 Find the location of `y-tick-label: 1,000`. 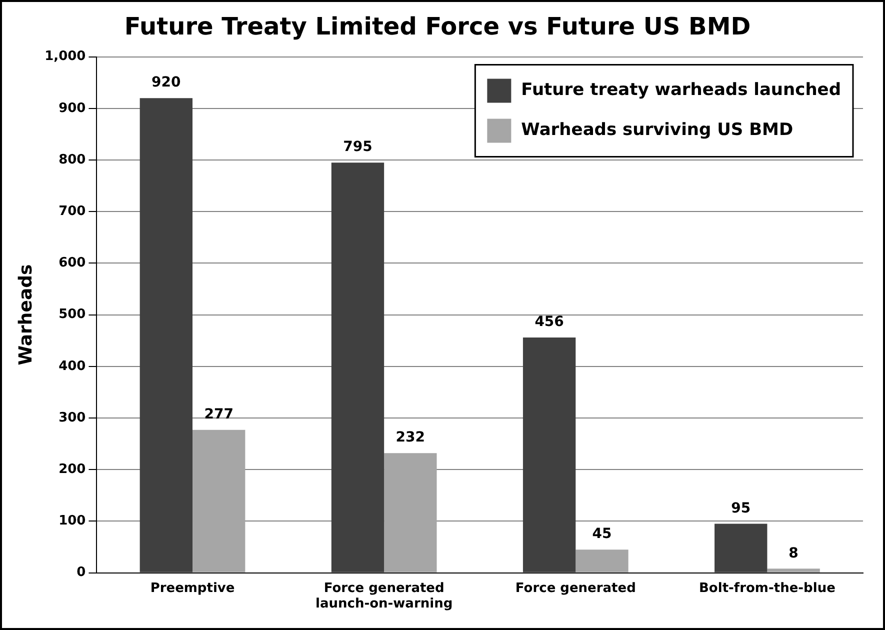

y-tick-label: 1,000 is located at coordinates (65, 56).